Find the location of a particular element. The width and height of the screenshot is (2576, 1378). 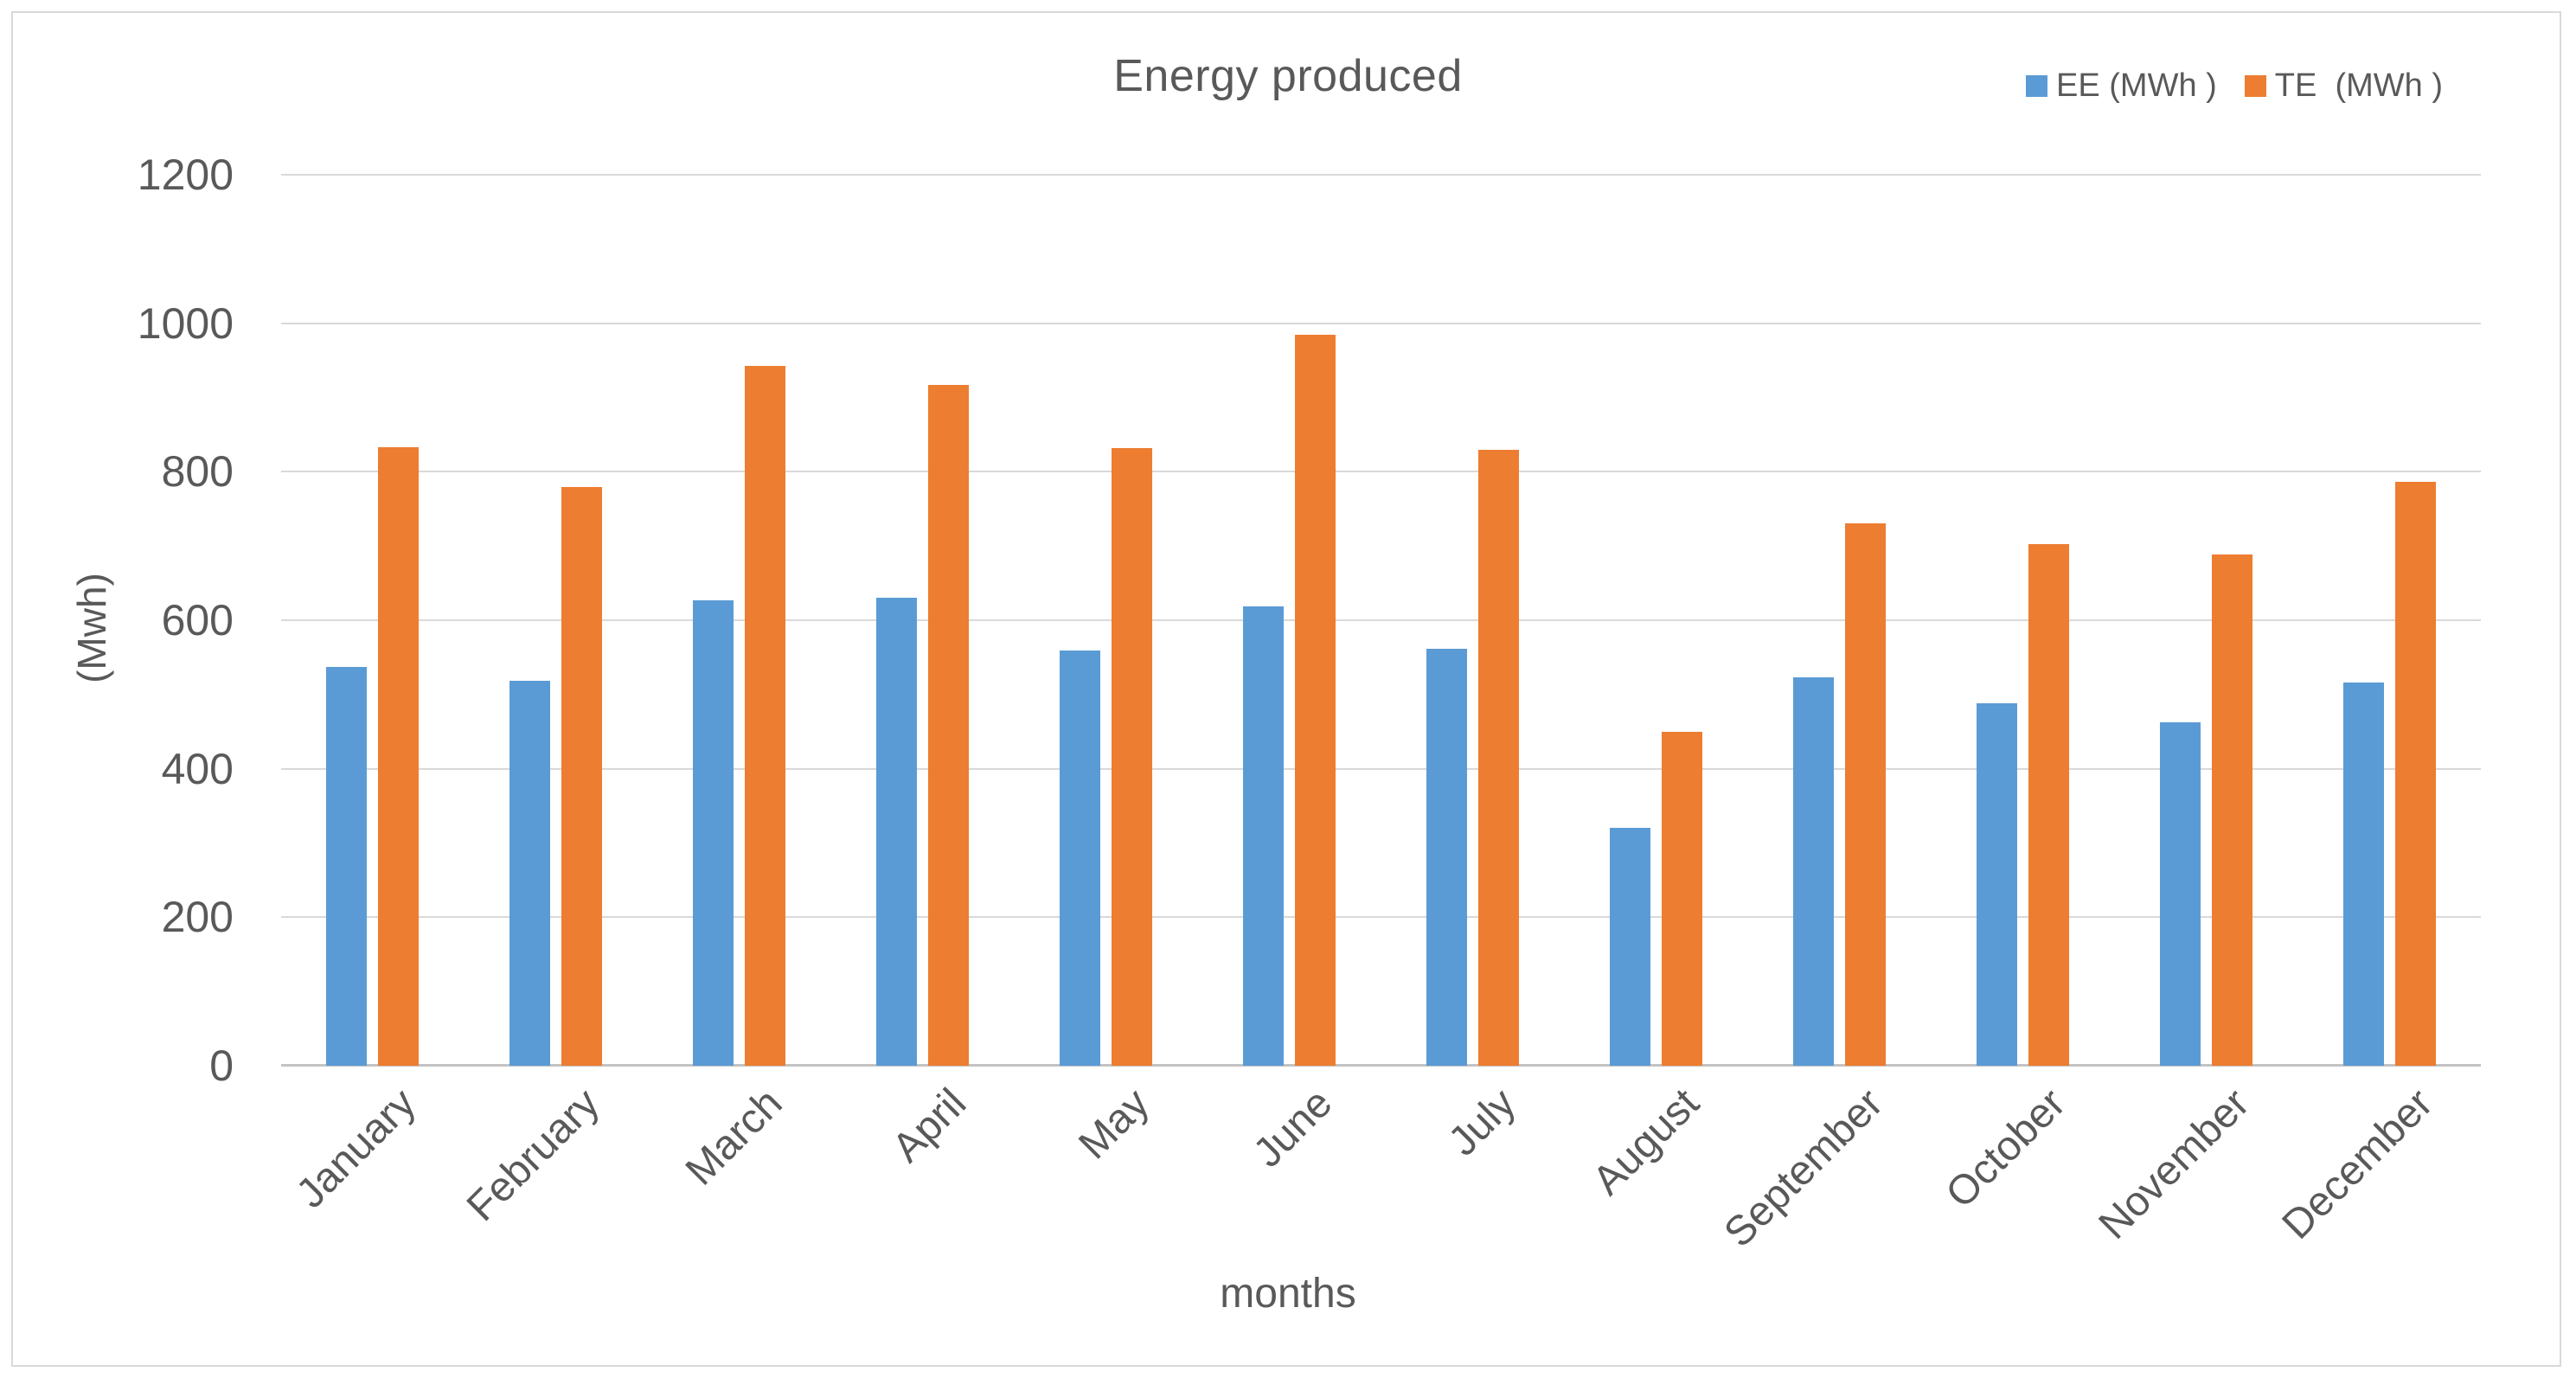

bar-group-may is located at coordinates (1106, 620).